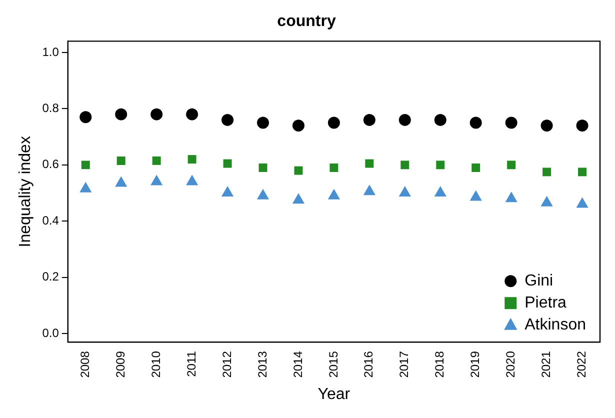 The height and width of the screenshot is (418, 615). What do you see at coordinates (545, 303) in the screenshot?
I see `legend-label: Pietra` at bounding box center [545, 303].